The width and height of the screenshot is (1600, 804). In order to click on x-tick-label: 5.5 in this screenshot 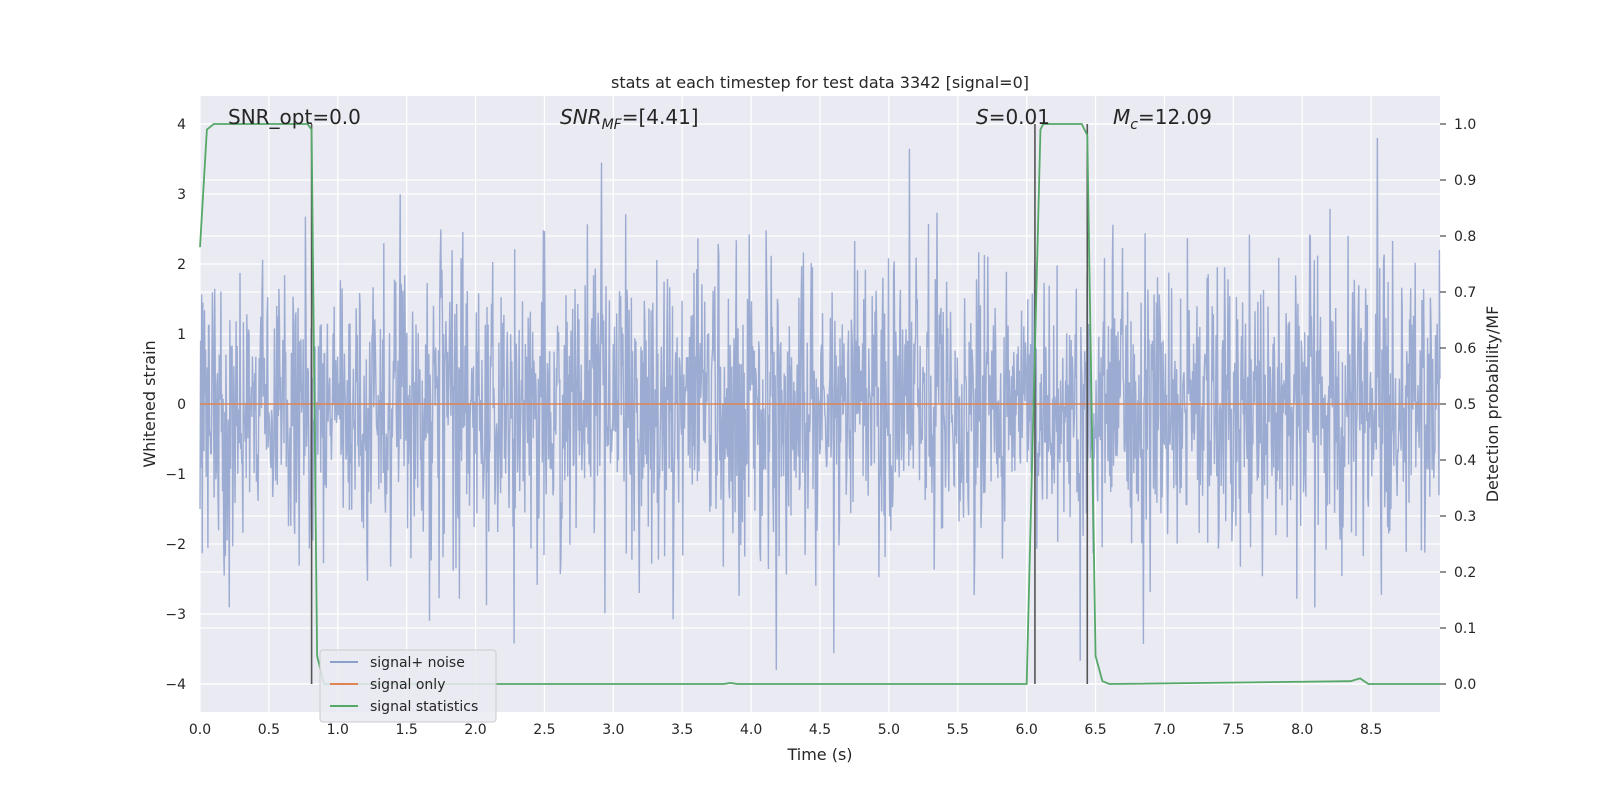, I will do `click(958, 730)`.